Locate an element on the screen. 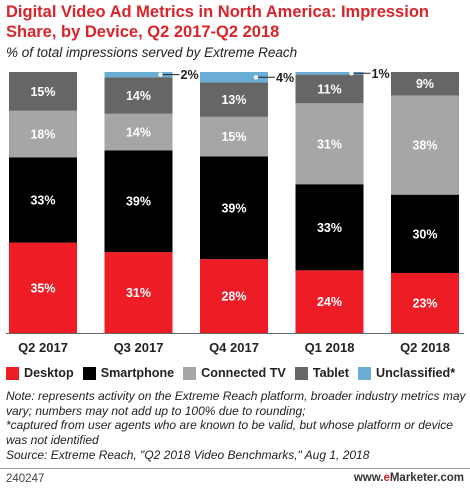 The width and height of the screenshot is (470, 492). legend-item-smartphone: Smartphone is located at coordinates (128, 373).